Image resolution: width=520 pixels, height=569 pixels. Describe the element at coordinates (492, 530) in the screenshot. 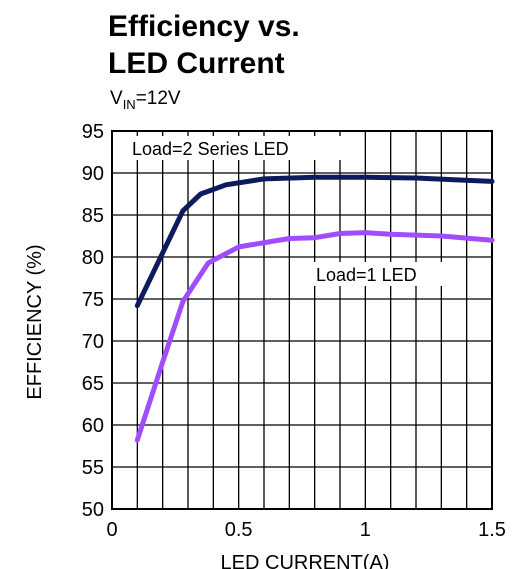

I see `x-tick-label: 1.5` at that location.